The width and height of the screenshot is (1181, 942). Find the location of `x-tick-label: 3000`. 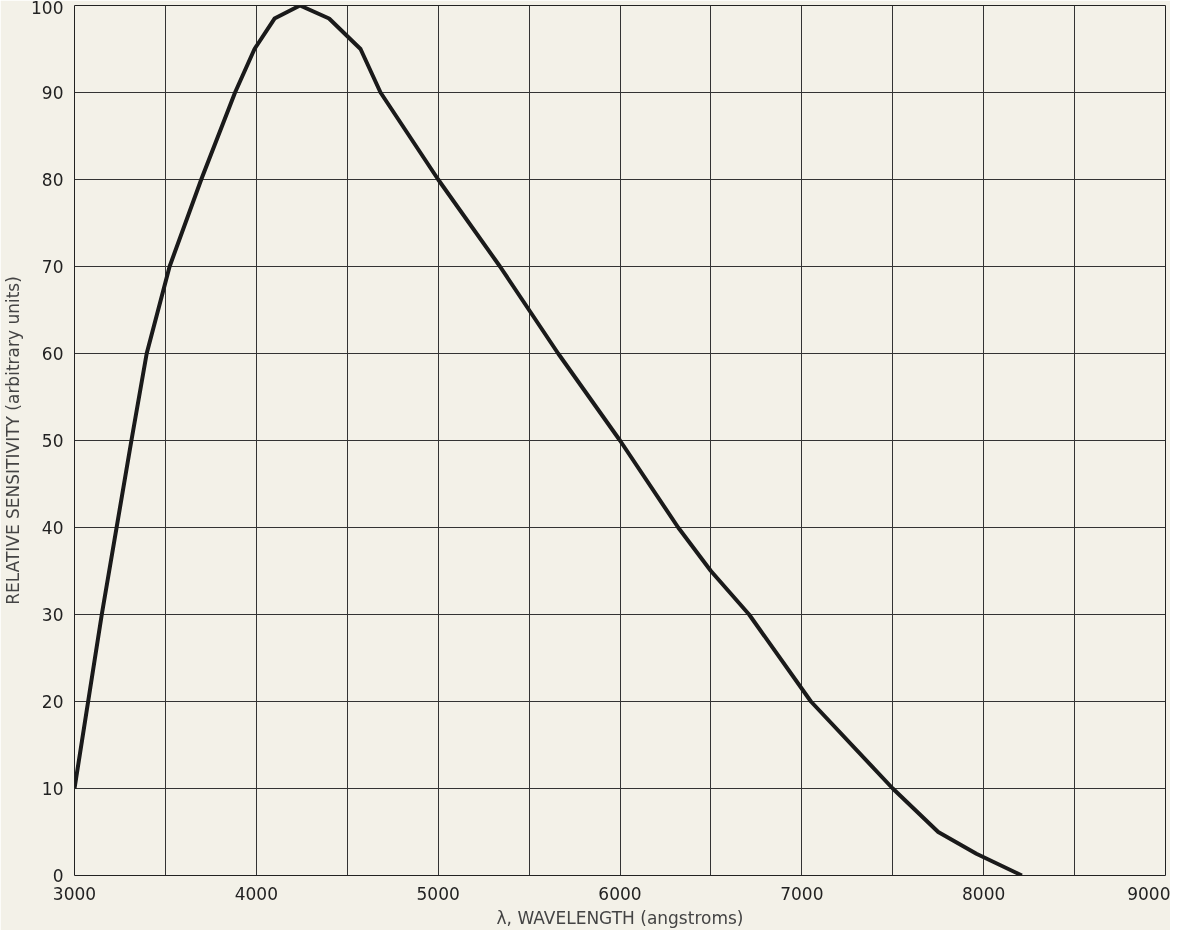

x-tick-label: 3000 is located at coordinates (74, 893).